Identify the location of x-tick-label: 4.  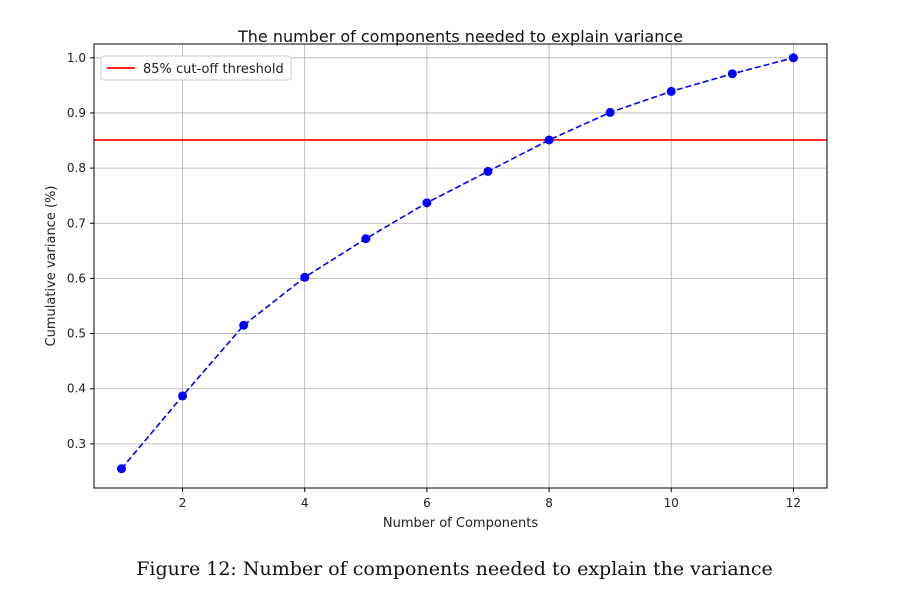
(305, 503).